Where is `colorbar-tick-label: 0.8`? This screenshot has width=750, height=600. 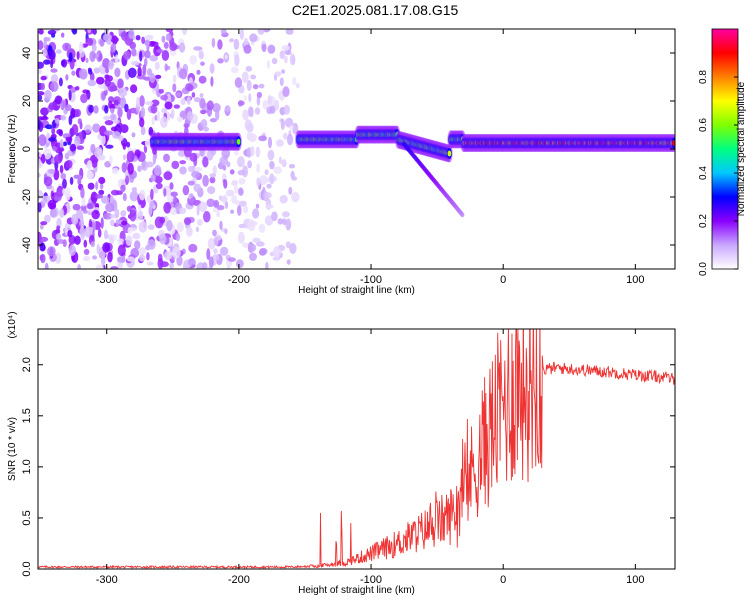 colorbar-tick-label: 0.8 is located at coordinates (703, 77).